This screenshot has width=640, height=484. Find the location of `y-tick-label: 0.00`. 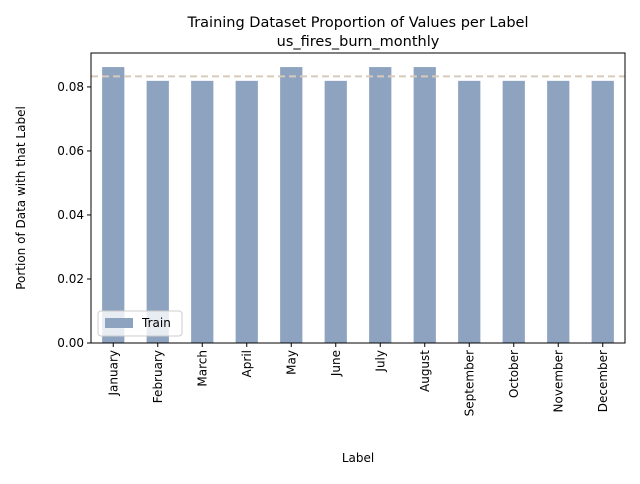

y-tick-label: 0.00 is located at coordinates (70, 343).